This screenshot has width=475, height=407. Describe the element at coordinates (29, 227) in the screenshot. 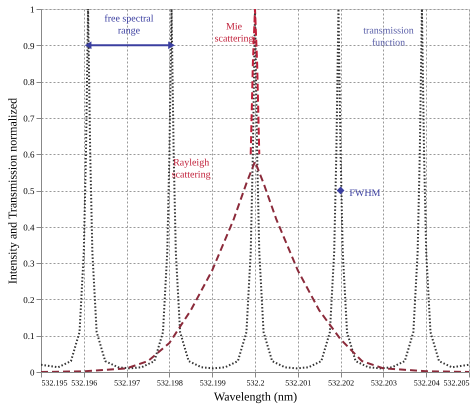

I see `y-tick-label: 0.4` at that location.